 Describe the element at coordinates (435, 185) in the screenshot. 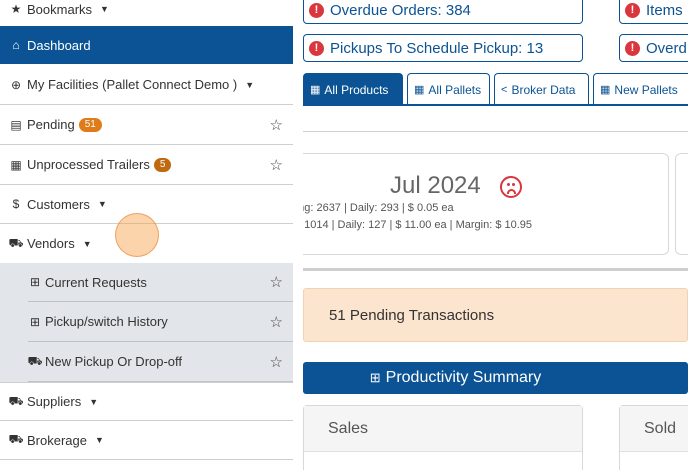

I see `month-label: Jul 2024` at that location.